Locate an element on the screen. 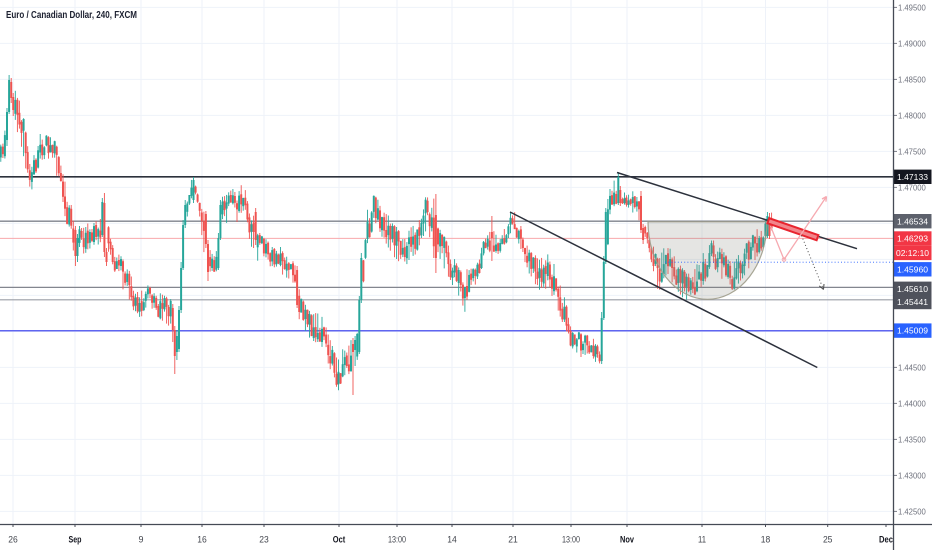  svg-text: 1.46293 is located at coordinates (912, 239).